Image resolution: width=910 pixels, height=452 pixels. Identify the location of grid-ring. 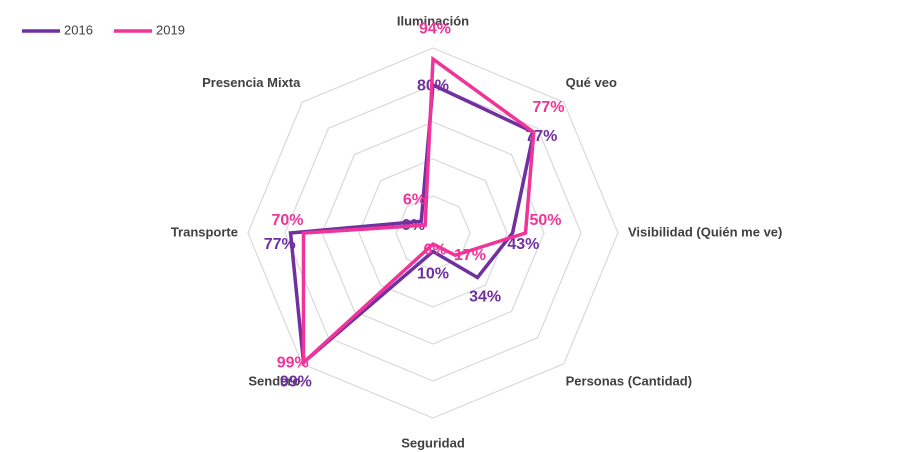
(433, 233).